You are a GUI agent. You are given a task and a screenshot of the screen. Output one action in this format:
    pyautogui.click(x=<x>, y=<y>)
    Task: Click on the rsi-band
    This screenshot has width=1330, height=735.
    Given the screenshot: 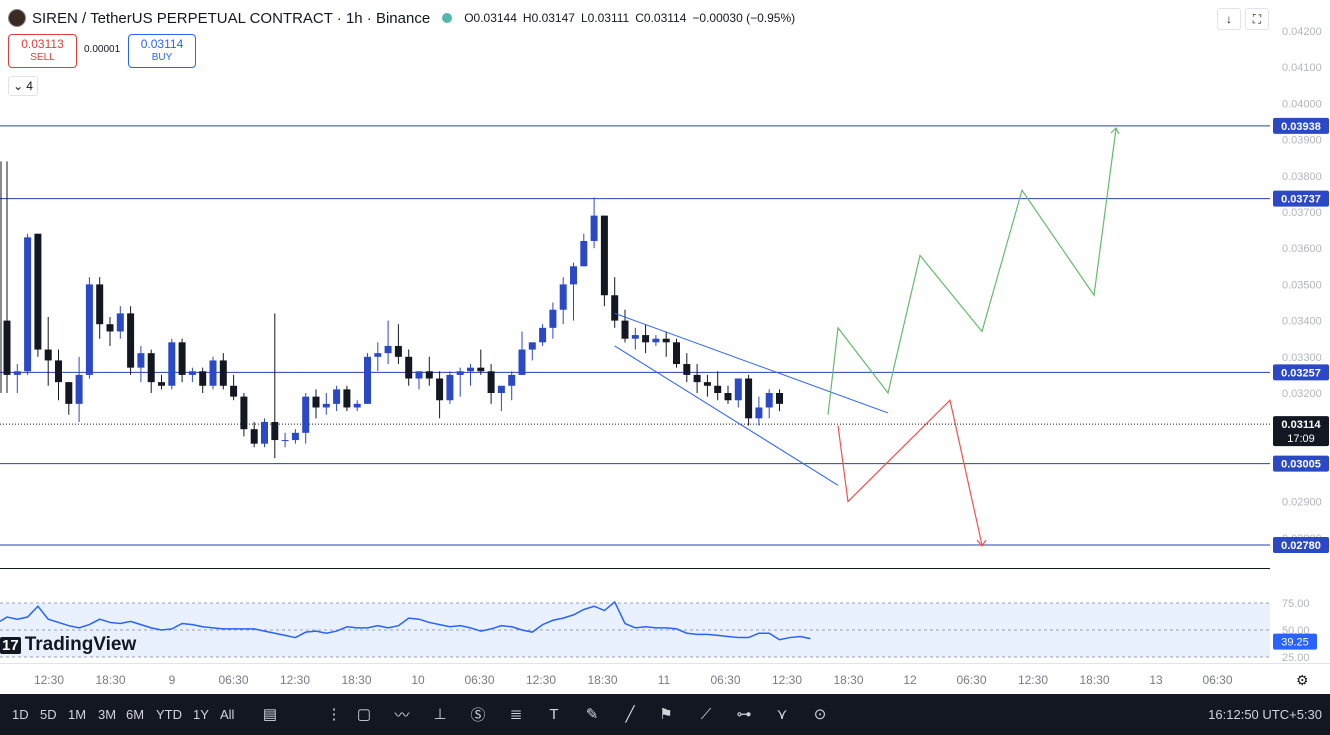 What is the action you would take?
    pyautogui.click(x=635, y=630)
    